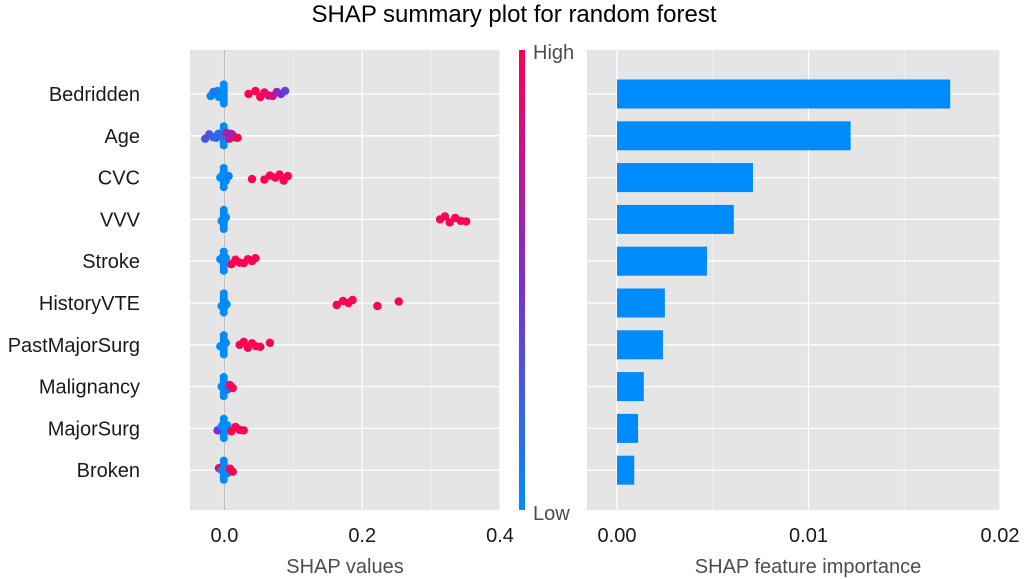 The width and height of the screenshot is (1029, 579). Describe the element at coordinates (808, 567) in the screenshot. I see `importance-x-axis-label: SHAP feature importance` at that location.